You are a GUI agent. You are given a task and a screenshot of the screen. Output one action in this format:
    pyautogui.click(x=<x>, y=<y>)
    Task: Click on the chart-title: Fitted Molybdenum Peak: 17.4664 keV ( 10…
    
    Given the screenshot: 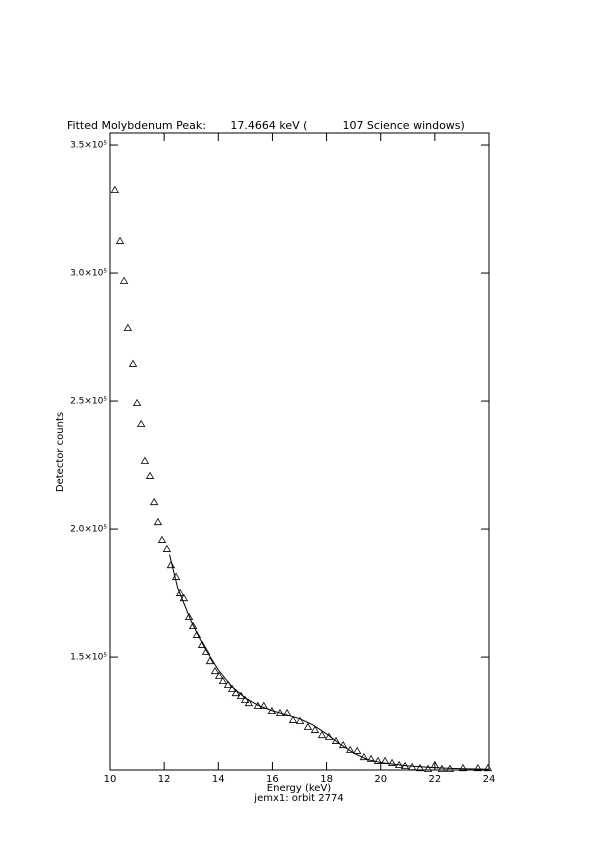 What is the action you would take?
    pyautogui.click(x=266, y=125)
    